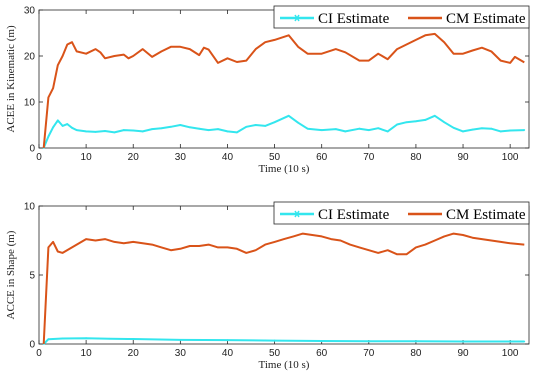 This screenshot has width=534, height=382. Describe the element at coordinates (11, 79) in the screenshot. I see `y-axis-label: ACEE in Kinematic (m)` at that location.